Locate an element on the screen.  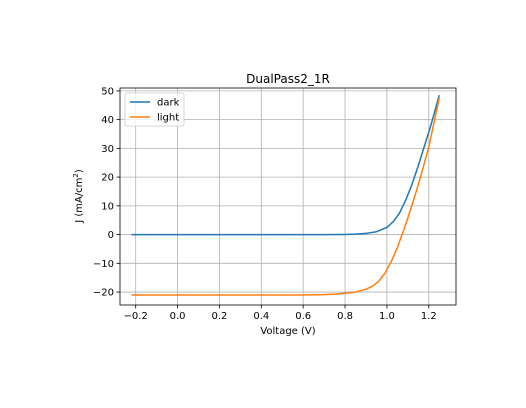
y-tick-label: −10 is located at coordinates (103, 264).